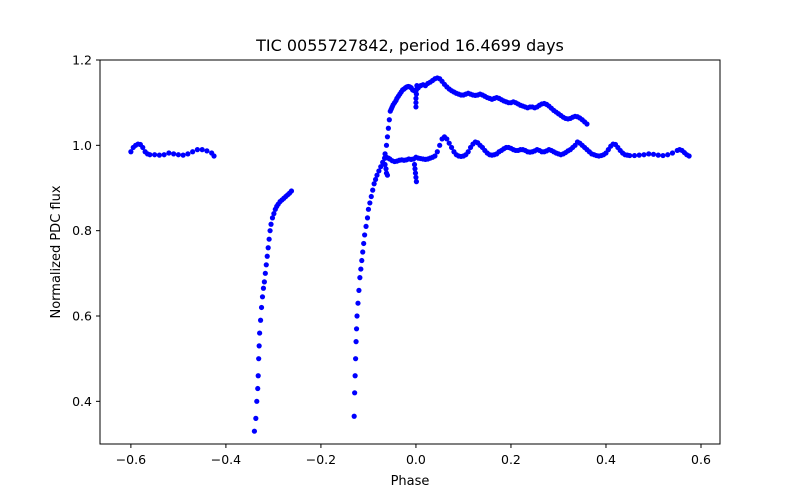 This screenshot has width=800, height=500. Describe the element at coordinates (131, 459) in the screenshot. I see `x-tick-label: −0.6` at that location.